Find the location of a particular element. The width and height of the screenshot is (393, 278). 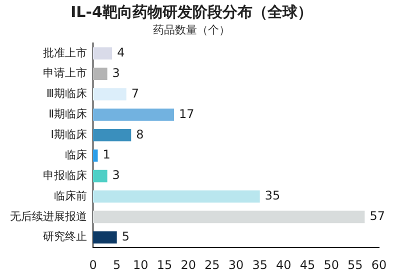

x-tick-label: 10 is located at coordinates (140, 265).